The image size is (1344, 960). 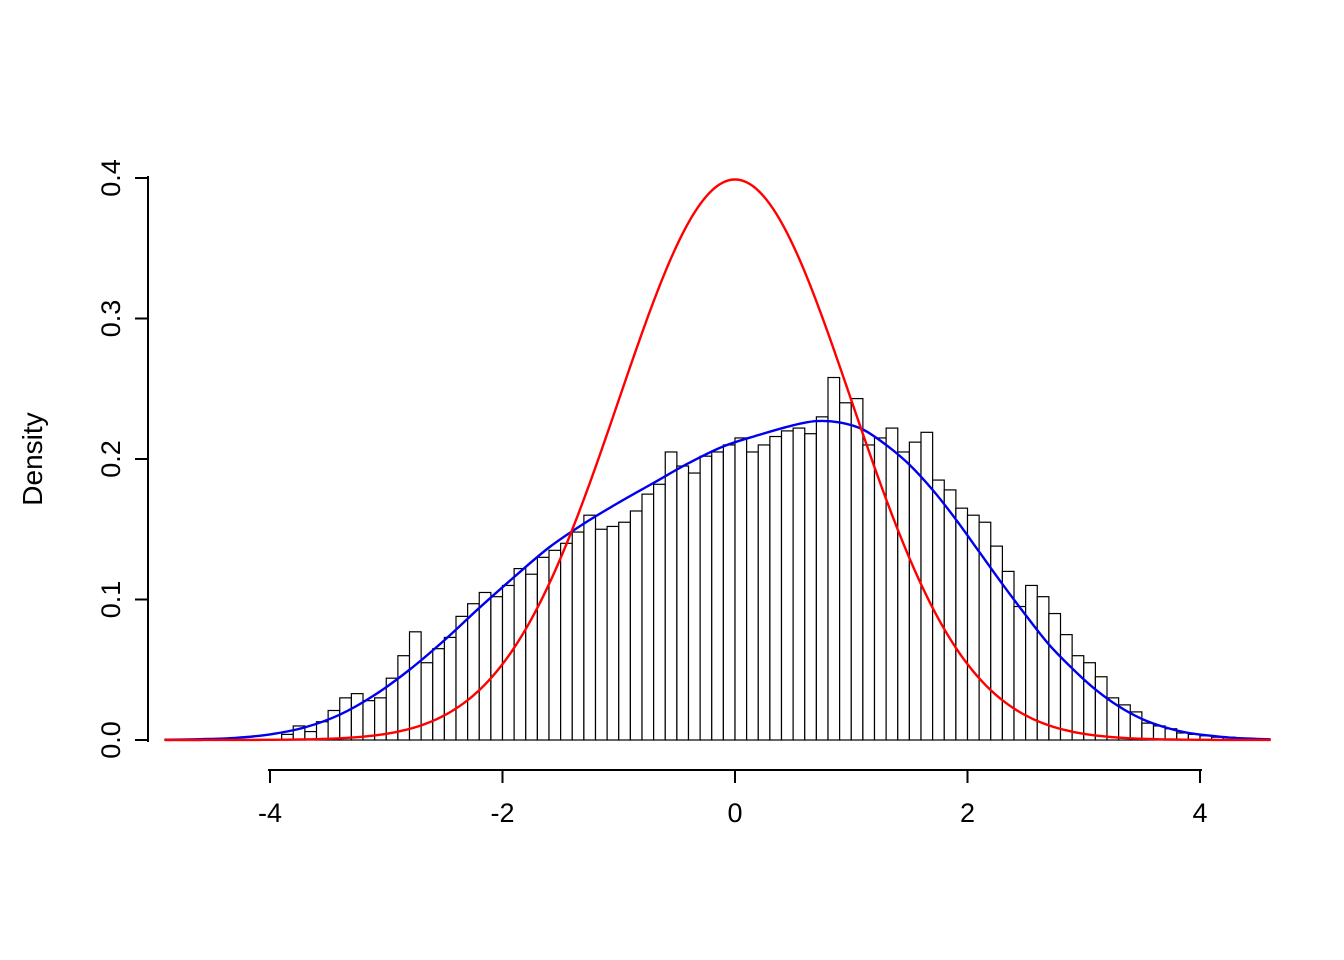 What do you see at coordinates (502, 813) in the screenshot?
I see `x-tick-label: -2` at bounding box center [502, 813].